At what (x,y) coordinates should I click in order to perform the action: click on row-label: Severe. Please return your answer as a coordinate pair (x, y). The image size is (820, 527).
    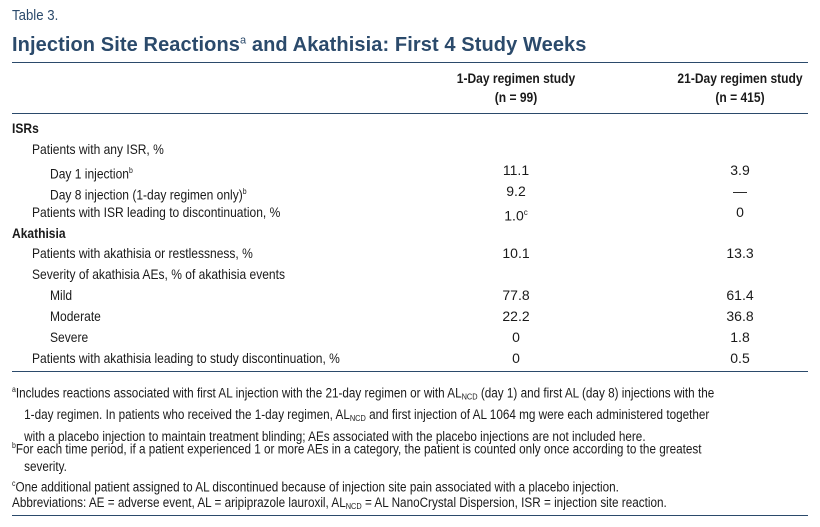
    Looking at the image, I should click on (69, 337).